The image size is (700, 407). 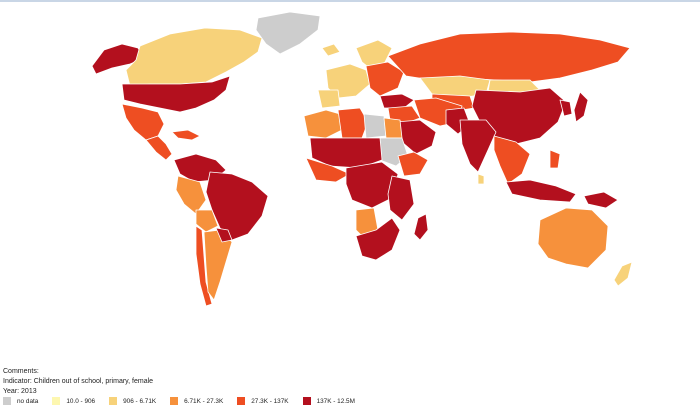 What do you see at coordinates (140, 401) in the screenshot?
I see `legend-label: 906 - 6.71K` at bounding box center [140, 401].